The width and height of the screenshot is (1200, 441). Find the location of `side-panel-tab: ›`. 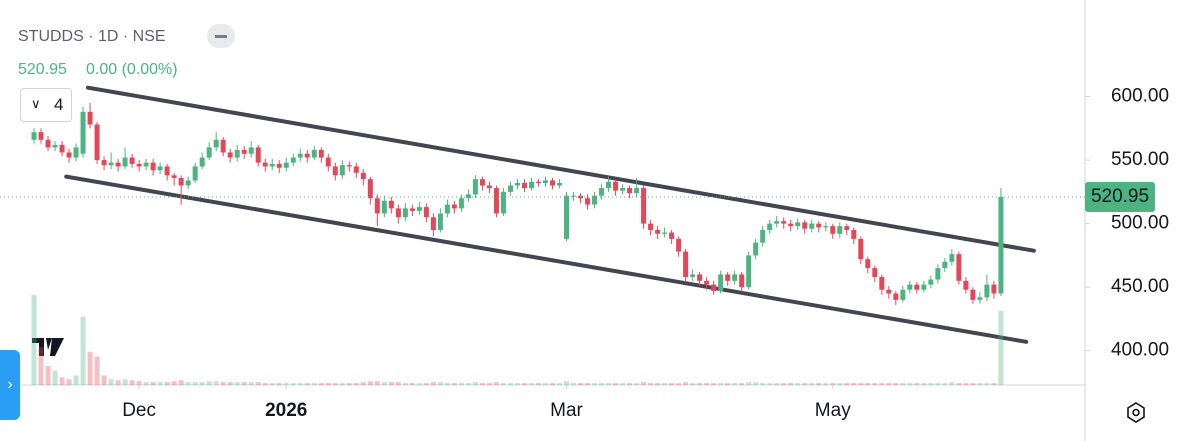

side-panel-tab: › is located at coordinates (10, 385).